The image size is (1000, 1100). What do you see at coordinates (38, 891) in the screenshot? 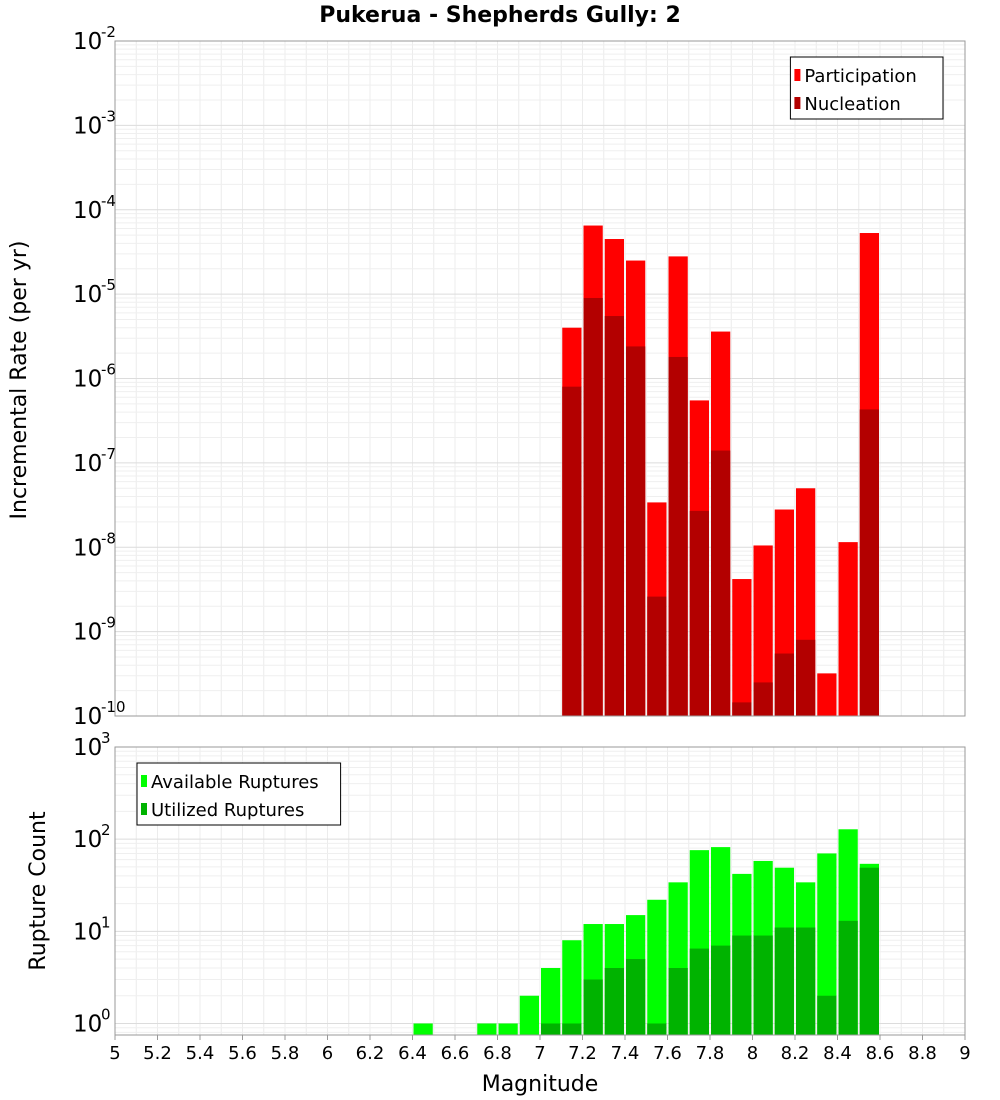
I see `bottom-y-axis-title: Rupture Count` at bounding box center [38, 891].